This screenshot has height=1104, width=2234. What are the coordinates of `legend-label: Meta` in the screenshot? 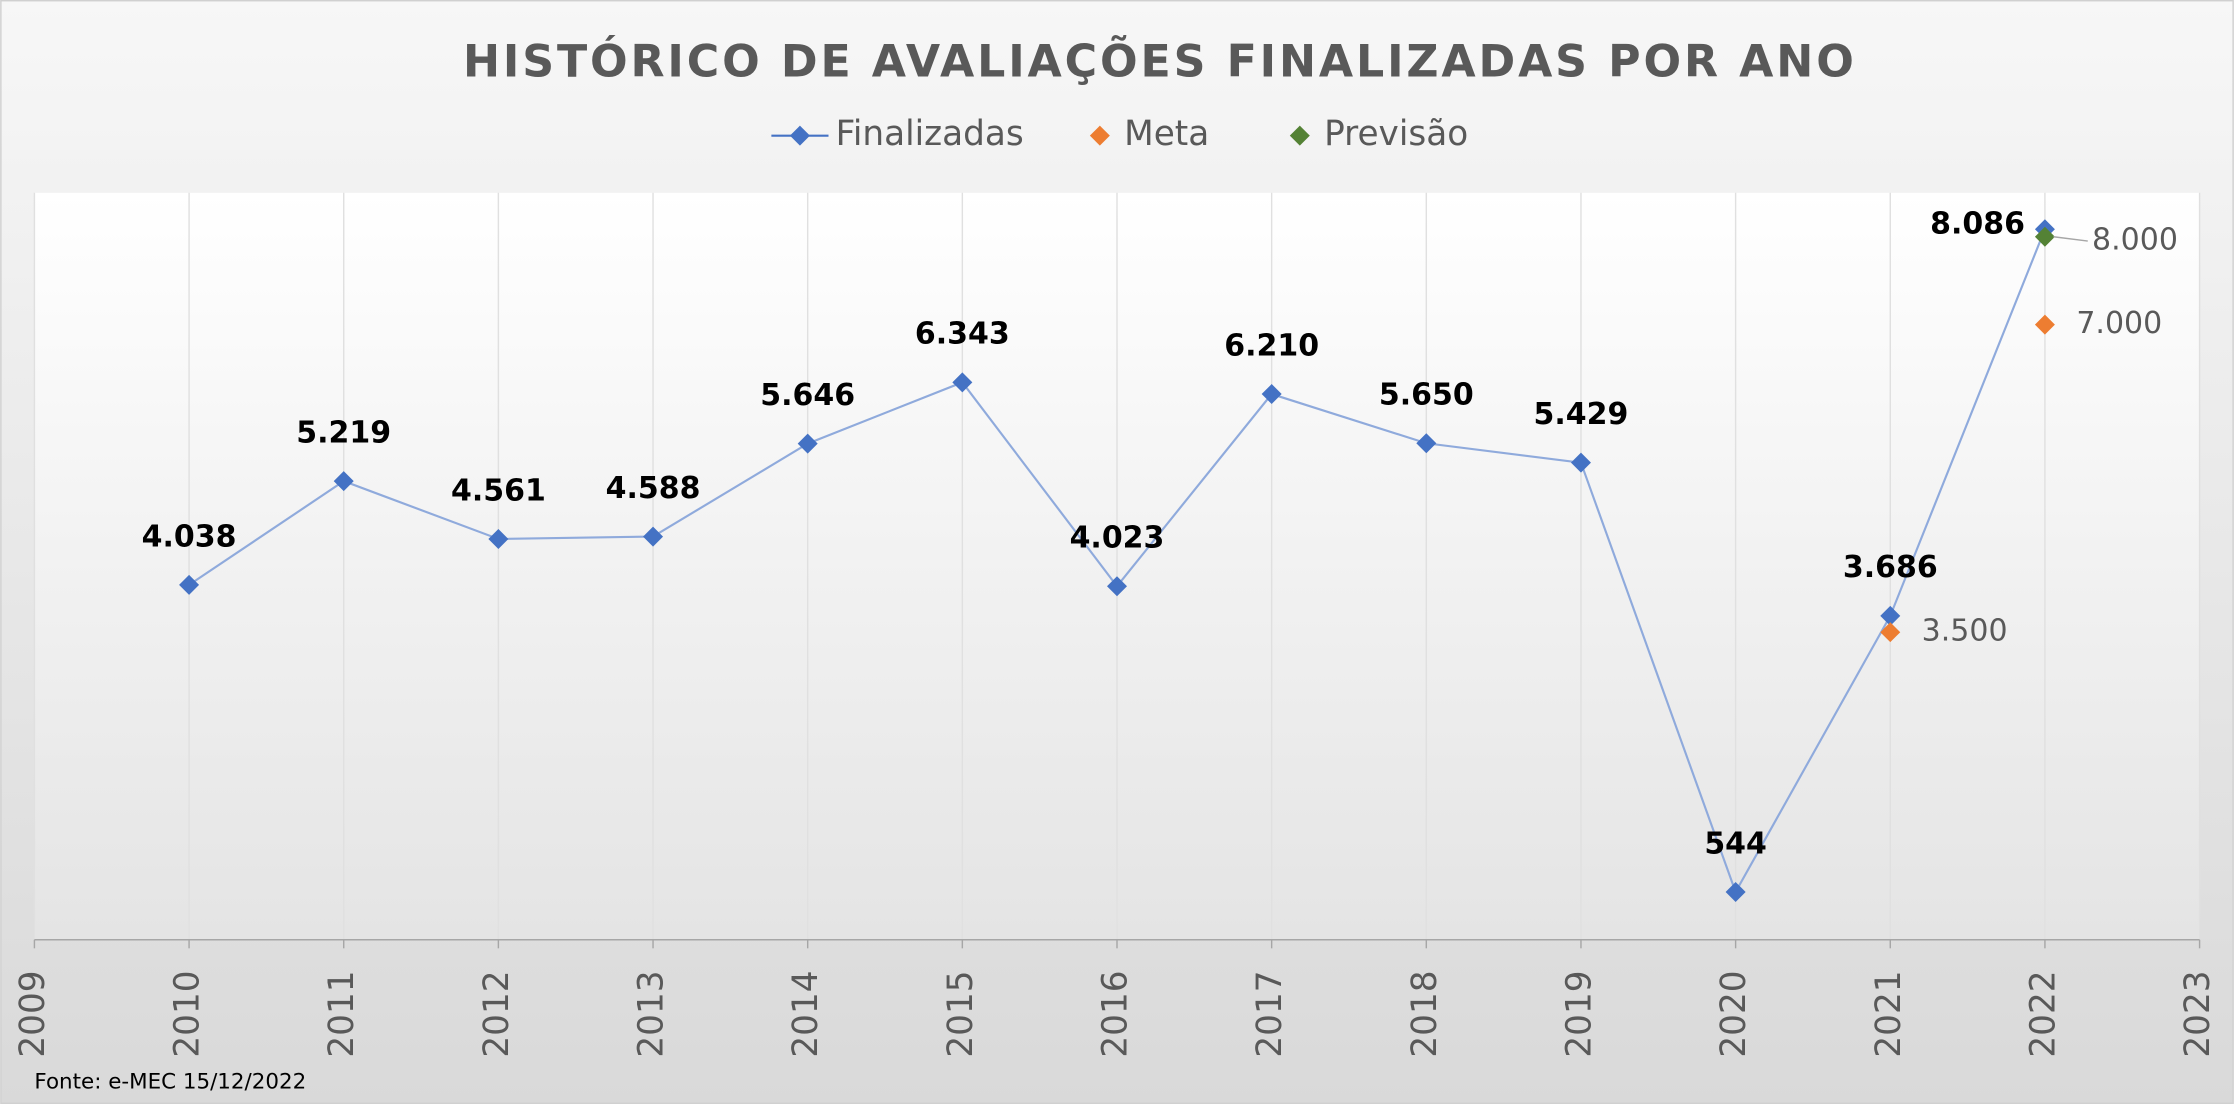 It's located at (1166, 134).